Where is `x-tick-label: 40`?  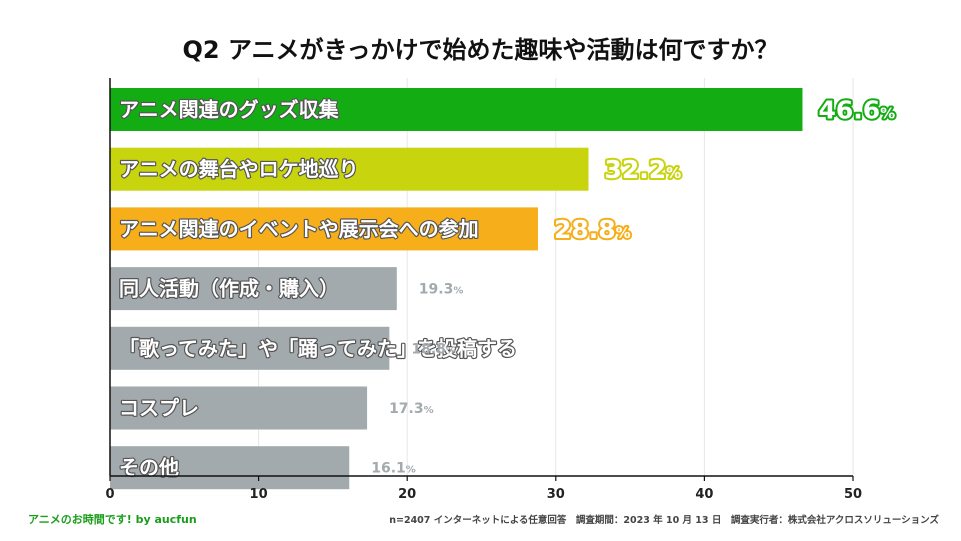 x-tick-label: 40 is located at coordinates (704, 494).